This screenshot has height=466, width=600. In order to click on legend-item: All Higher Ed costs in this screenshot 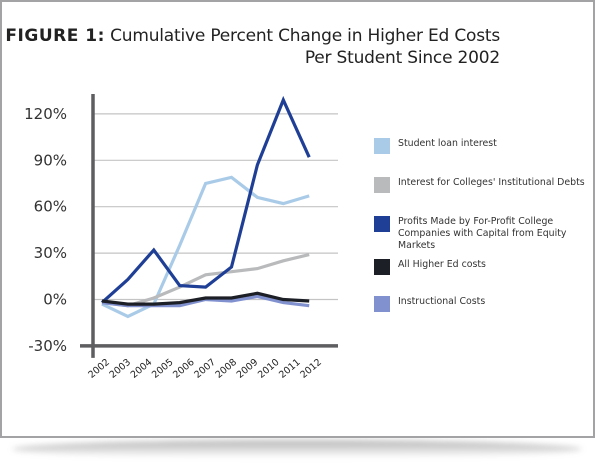, I will do `click(481, 267)`.